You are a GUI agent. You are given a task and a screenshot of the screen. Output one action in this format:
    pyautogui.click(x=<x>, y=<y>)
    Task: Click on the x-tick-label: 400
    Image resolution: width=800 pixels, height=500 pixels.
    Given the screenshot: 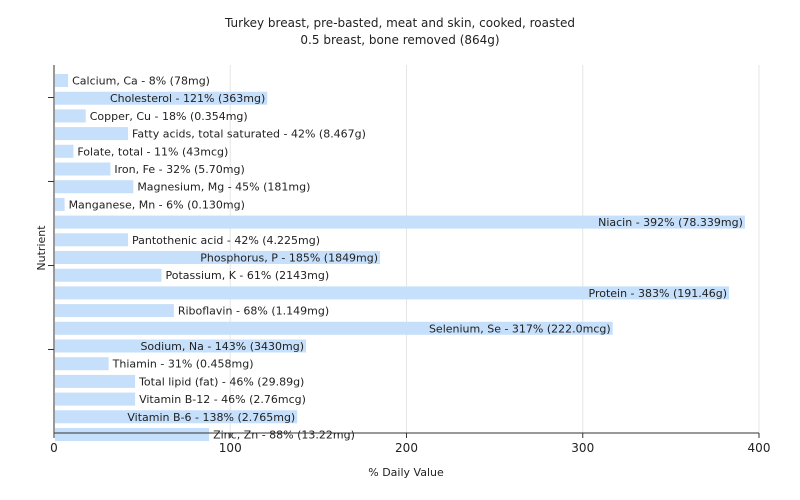 What is the action you would take?
    pyautogui.click(x=759, y=448)
    